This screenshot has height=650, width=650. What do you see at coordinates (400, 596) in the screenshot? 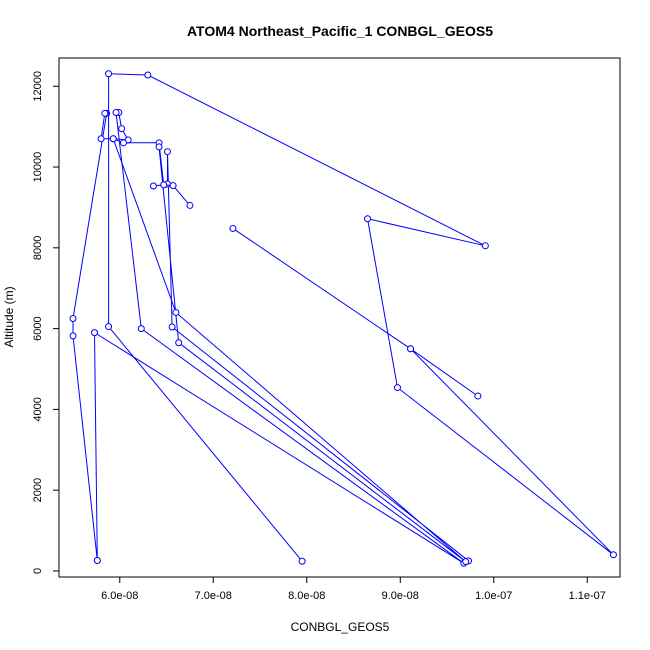
I see `x-tick-label: 9.0e-08` at bounding box center [400, 596].